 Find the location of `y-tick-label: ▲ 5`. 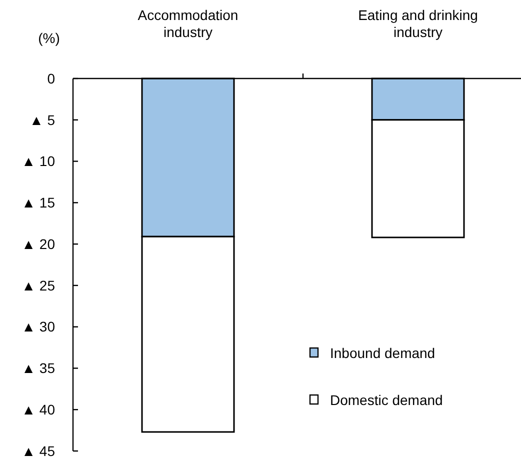

y-tick-label: ▲ 5 is located at coordinates (42, 120).